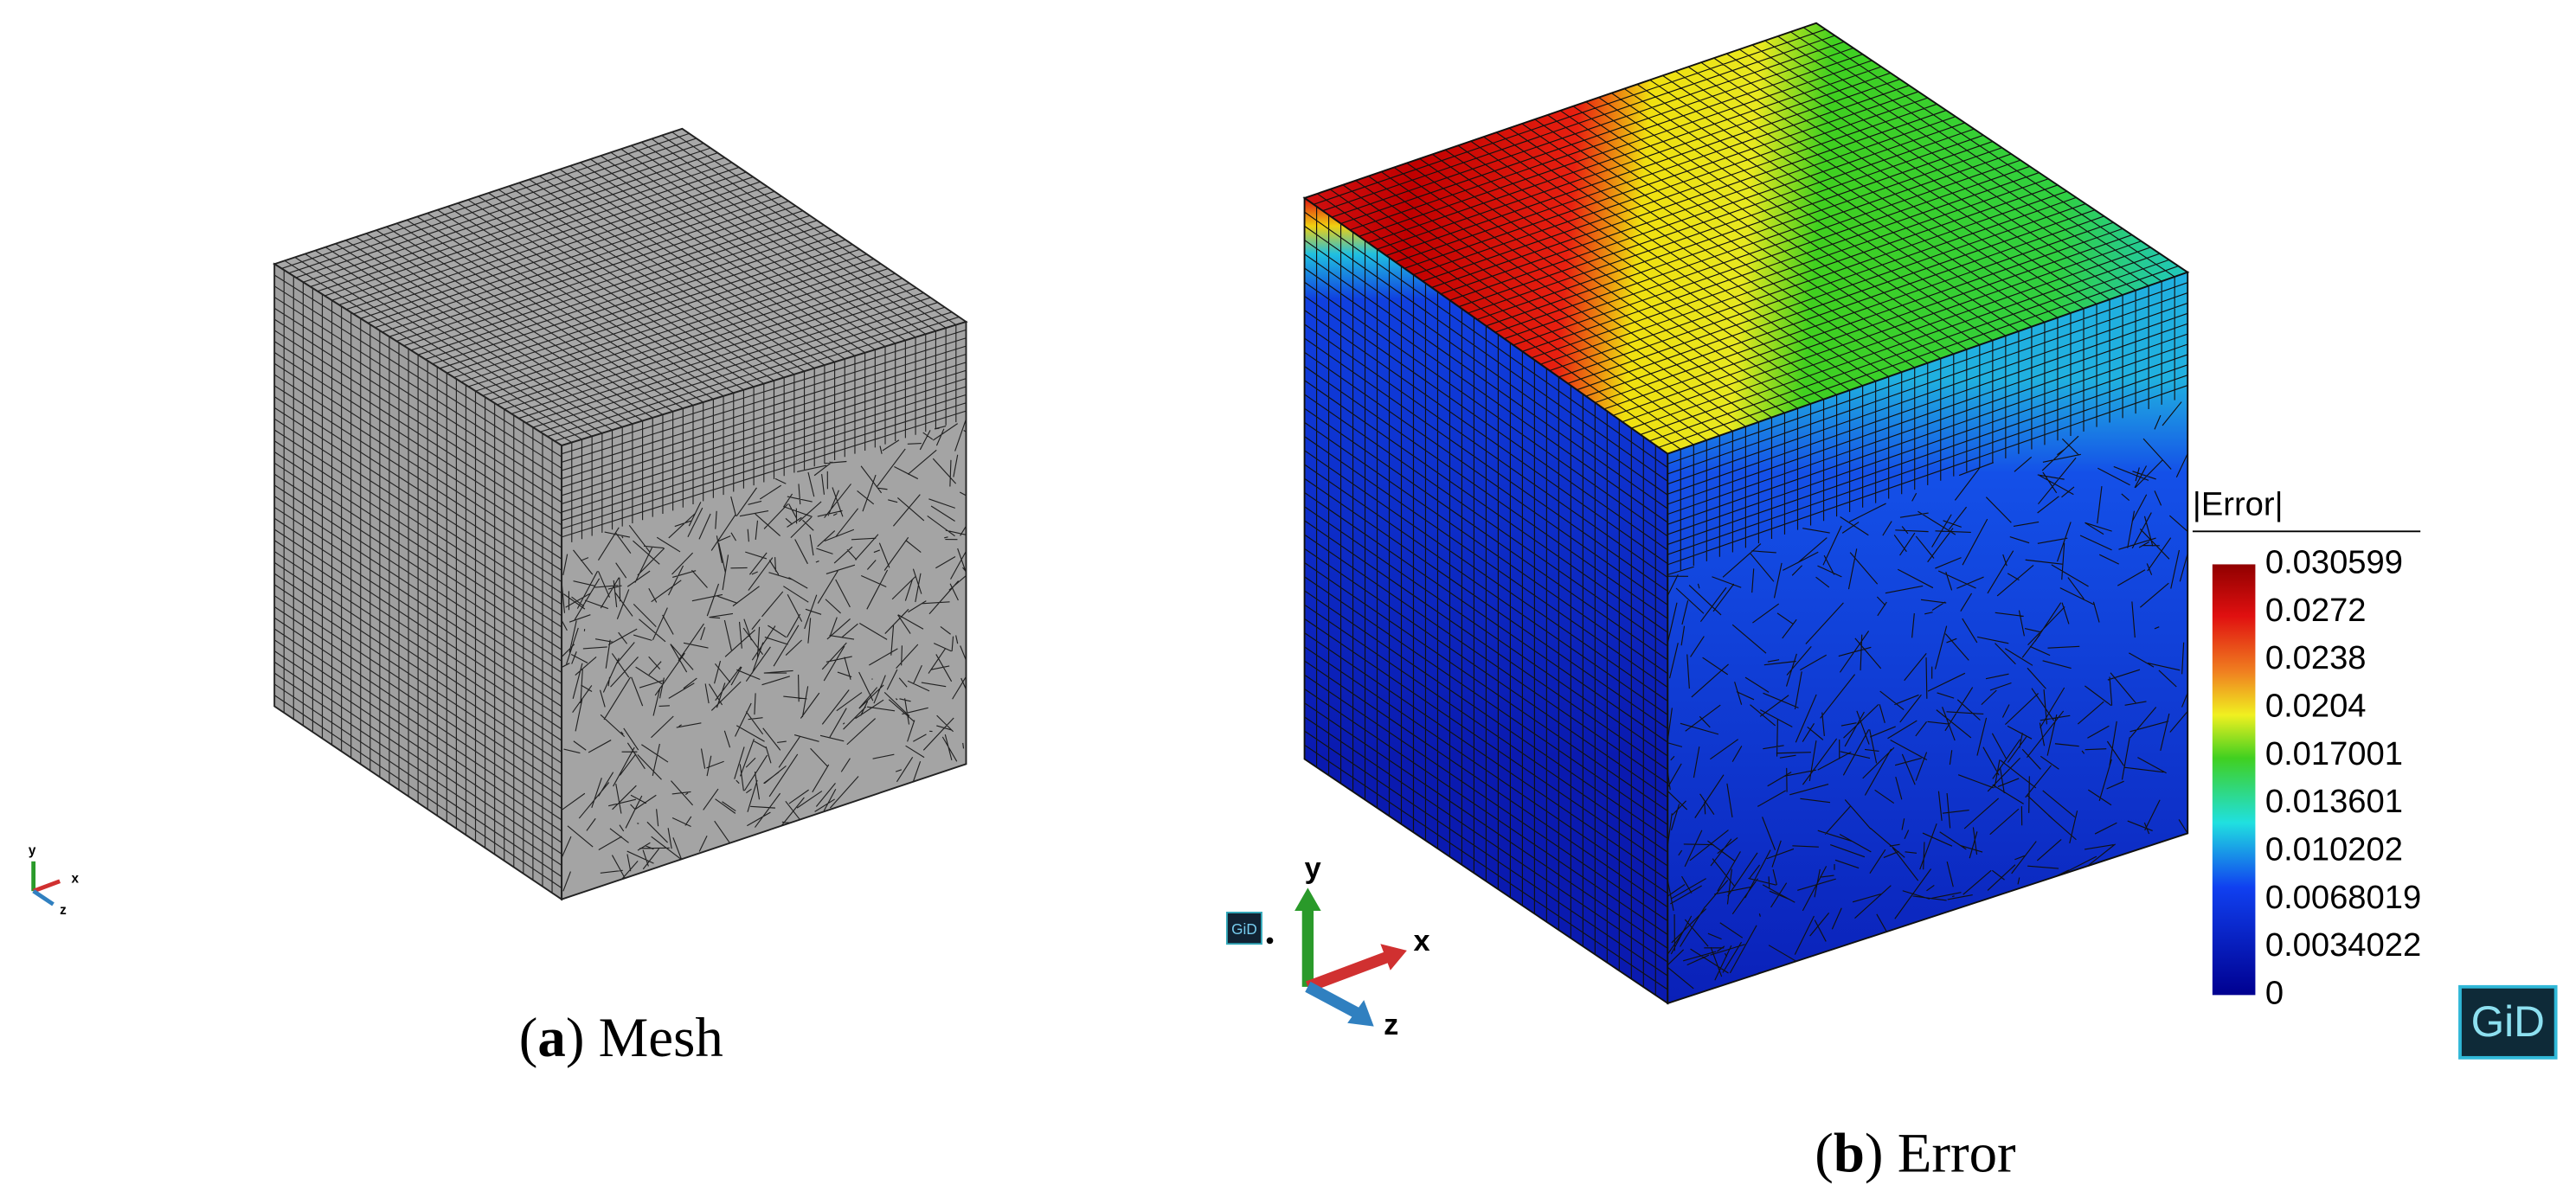 This screenshot has width=2576, height=1198. I want to click on colorbar-label: 0.030599, so click(2334, 562).